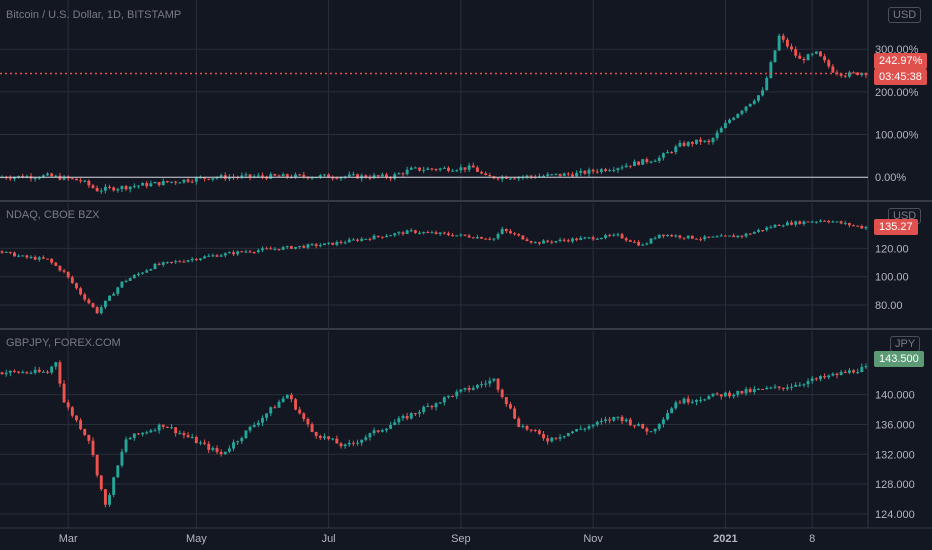 The width and height of the screenshot is (932, 550). What do you see at coordinates (905, 344) in the screenshot?
I see `pane3-currency-button: JPY` at bounding box center [905, 344].